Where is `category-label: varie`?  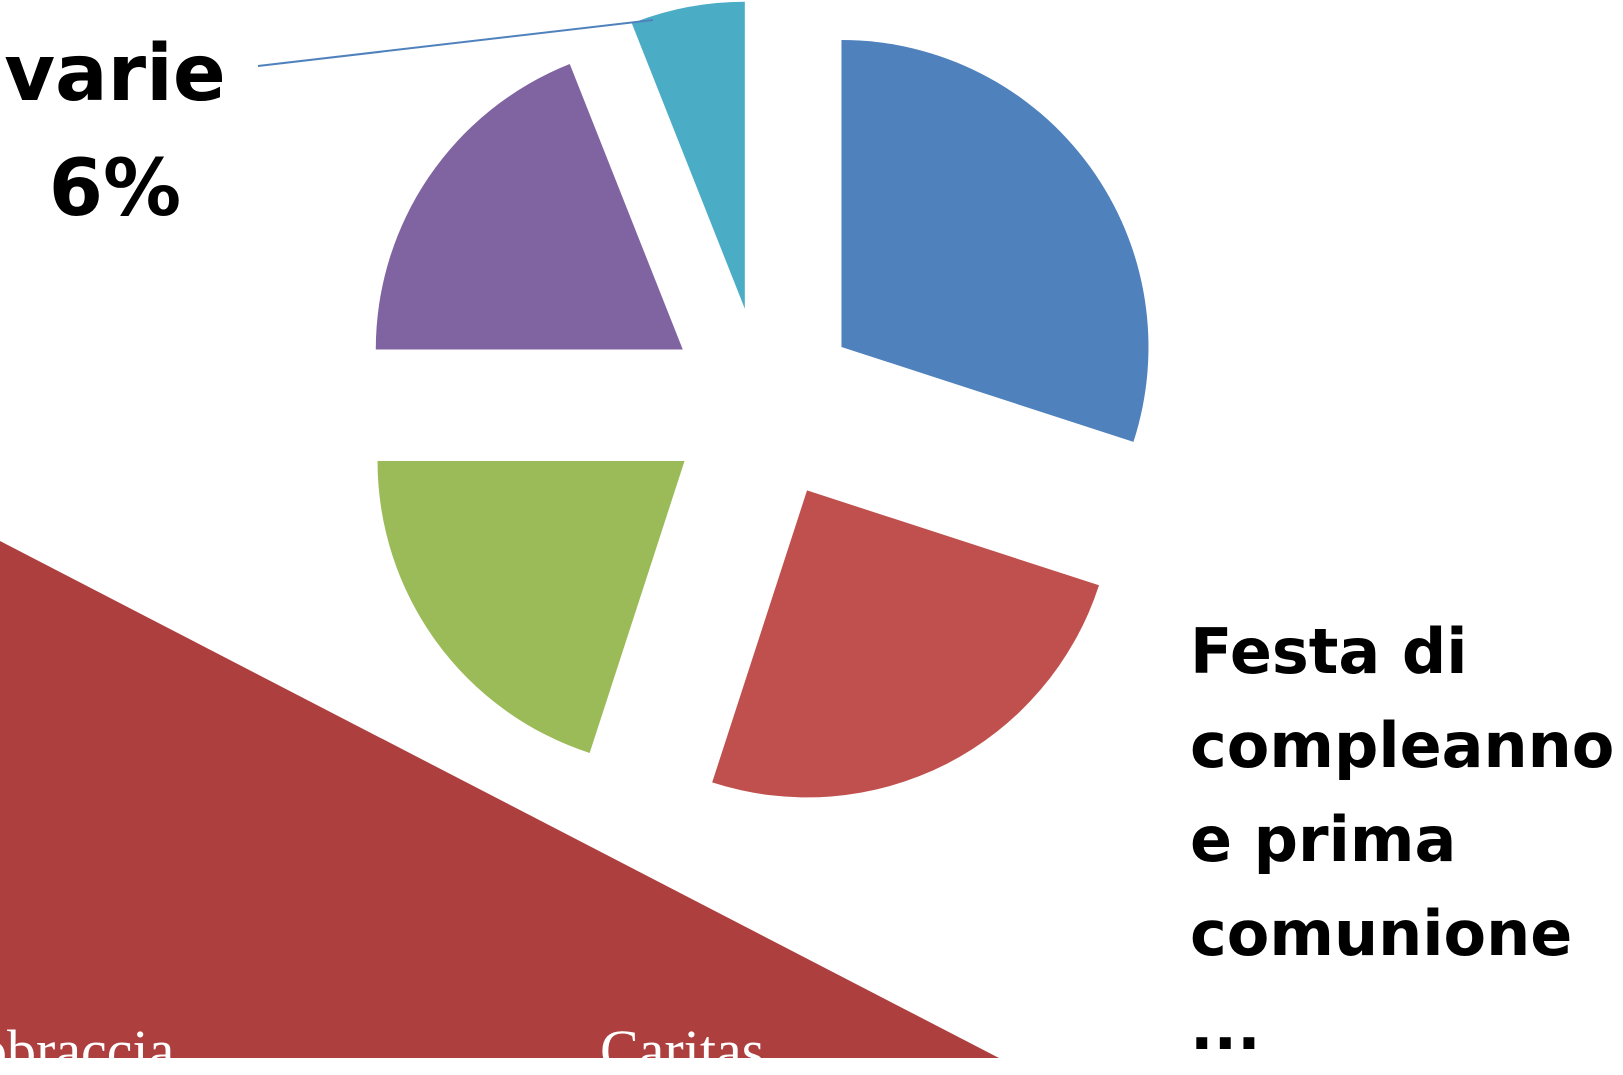
category-label: varie is located at coordinates (115, 74).